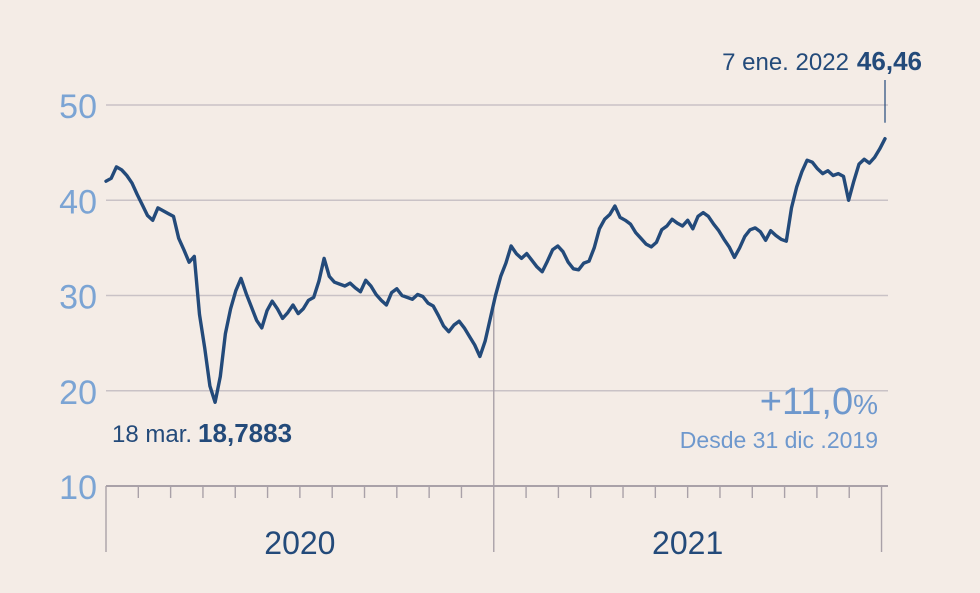 The width and height of the screenshot is (980, 593). I want to click on low-annotation-label: 18 mar., so click(152, 434).